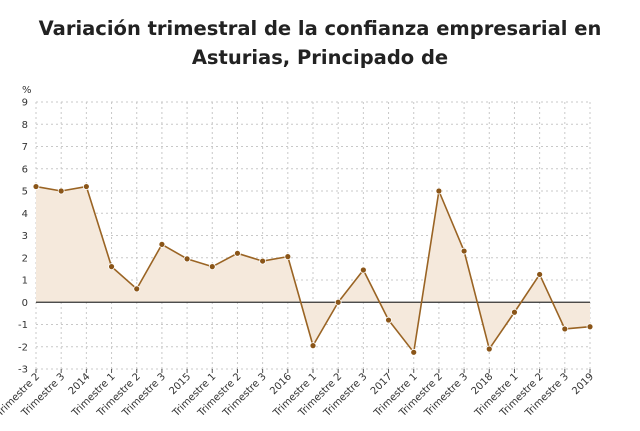 The width and height of the screenshot is (640, 431). I want to click on y-tick-label: 1, so click(25, 281).